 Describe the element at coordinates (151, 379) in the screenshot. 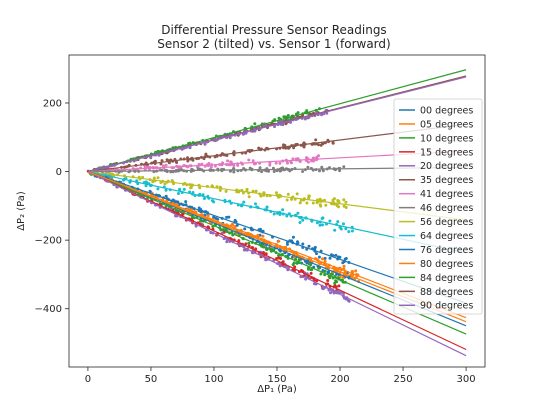

I see `x-tick-label: 50` at that location.